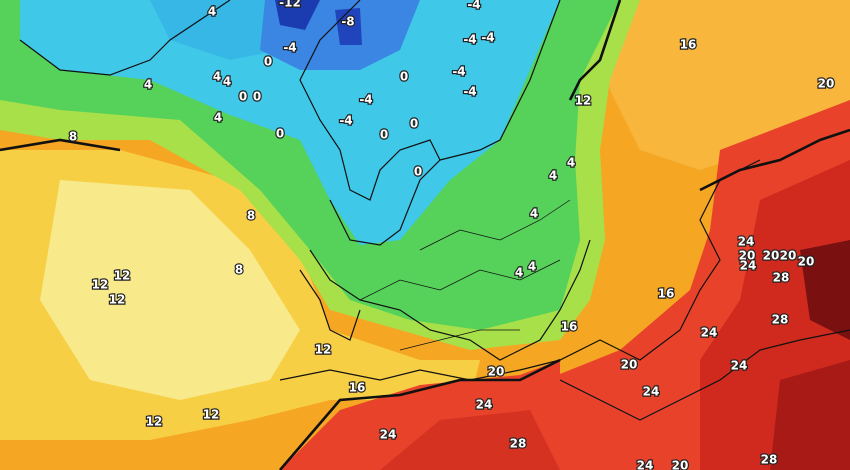 The image size is (850, 470). Describe the element at coordinates (347, 22) in the screenshot. I see `contour-label: -8` at that location.